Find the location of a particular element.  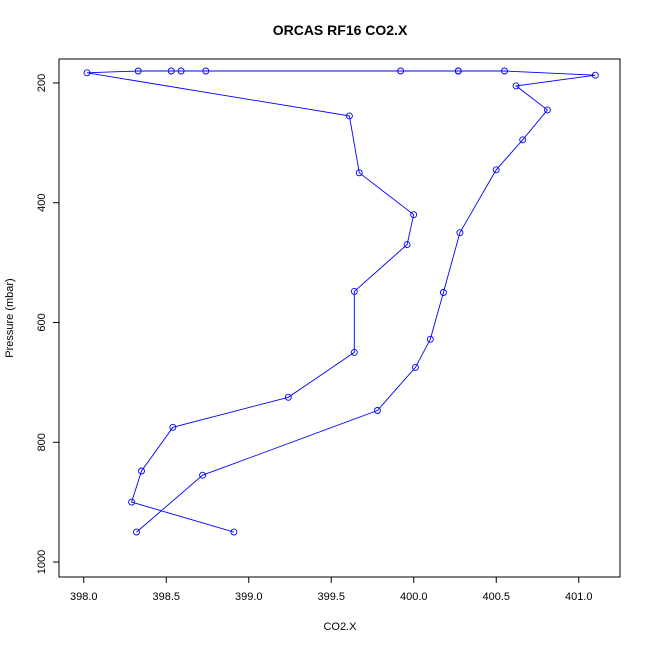

x-tick-label: 399.0 is located at coordinates (249, 597).